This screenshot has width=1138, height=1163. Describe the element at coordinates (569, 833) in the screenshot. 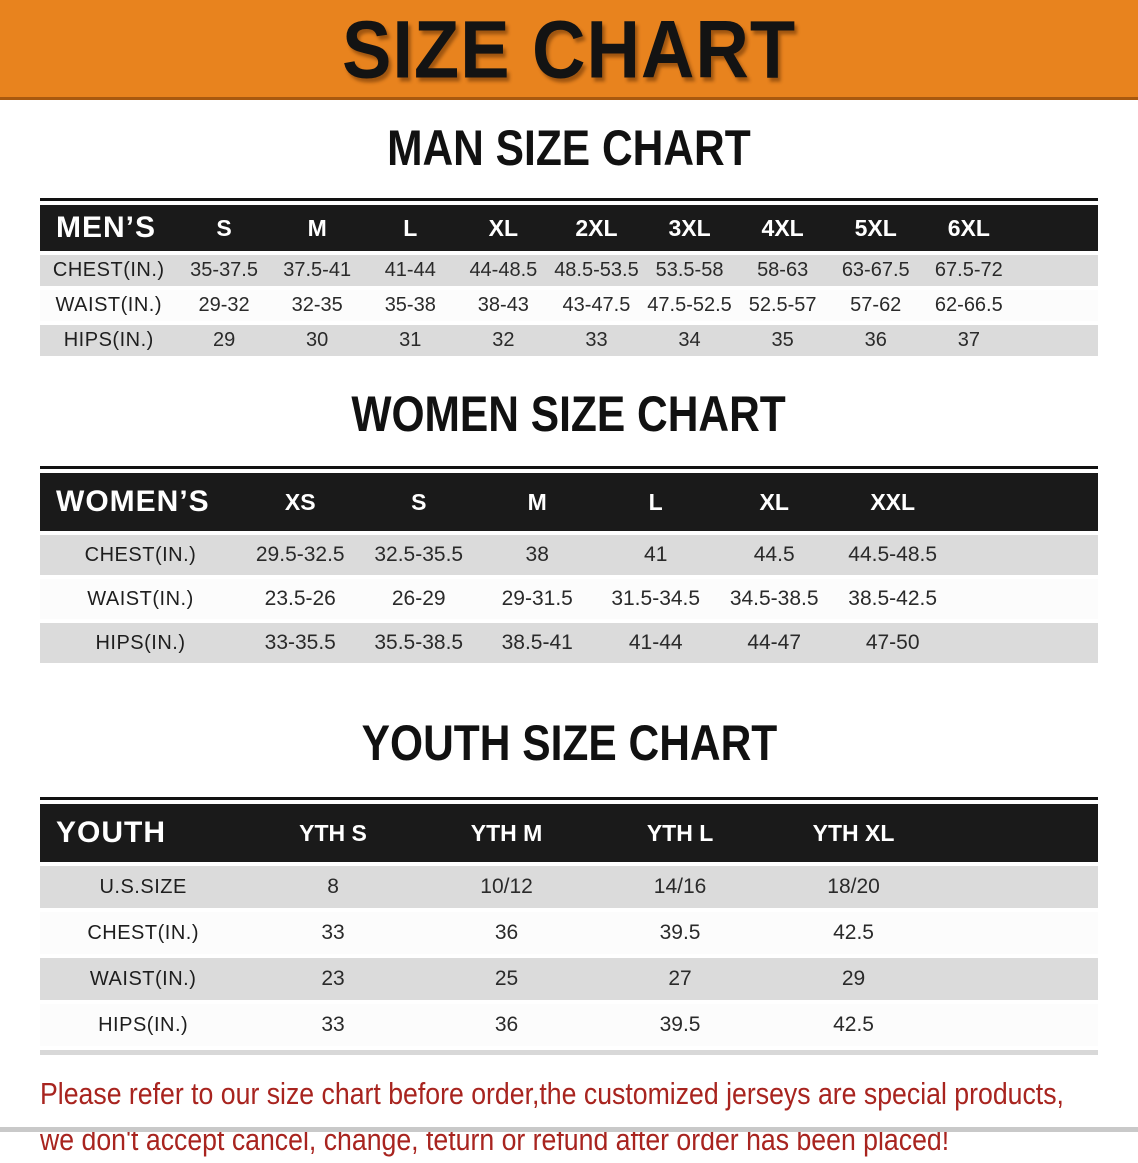

I see `youth-table-head: YOUTH YTH S YTH M YTH L YTH XL` at that location.